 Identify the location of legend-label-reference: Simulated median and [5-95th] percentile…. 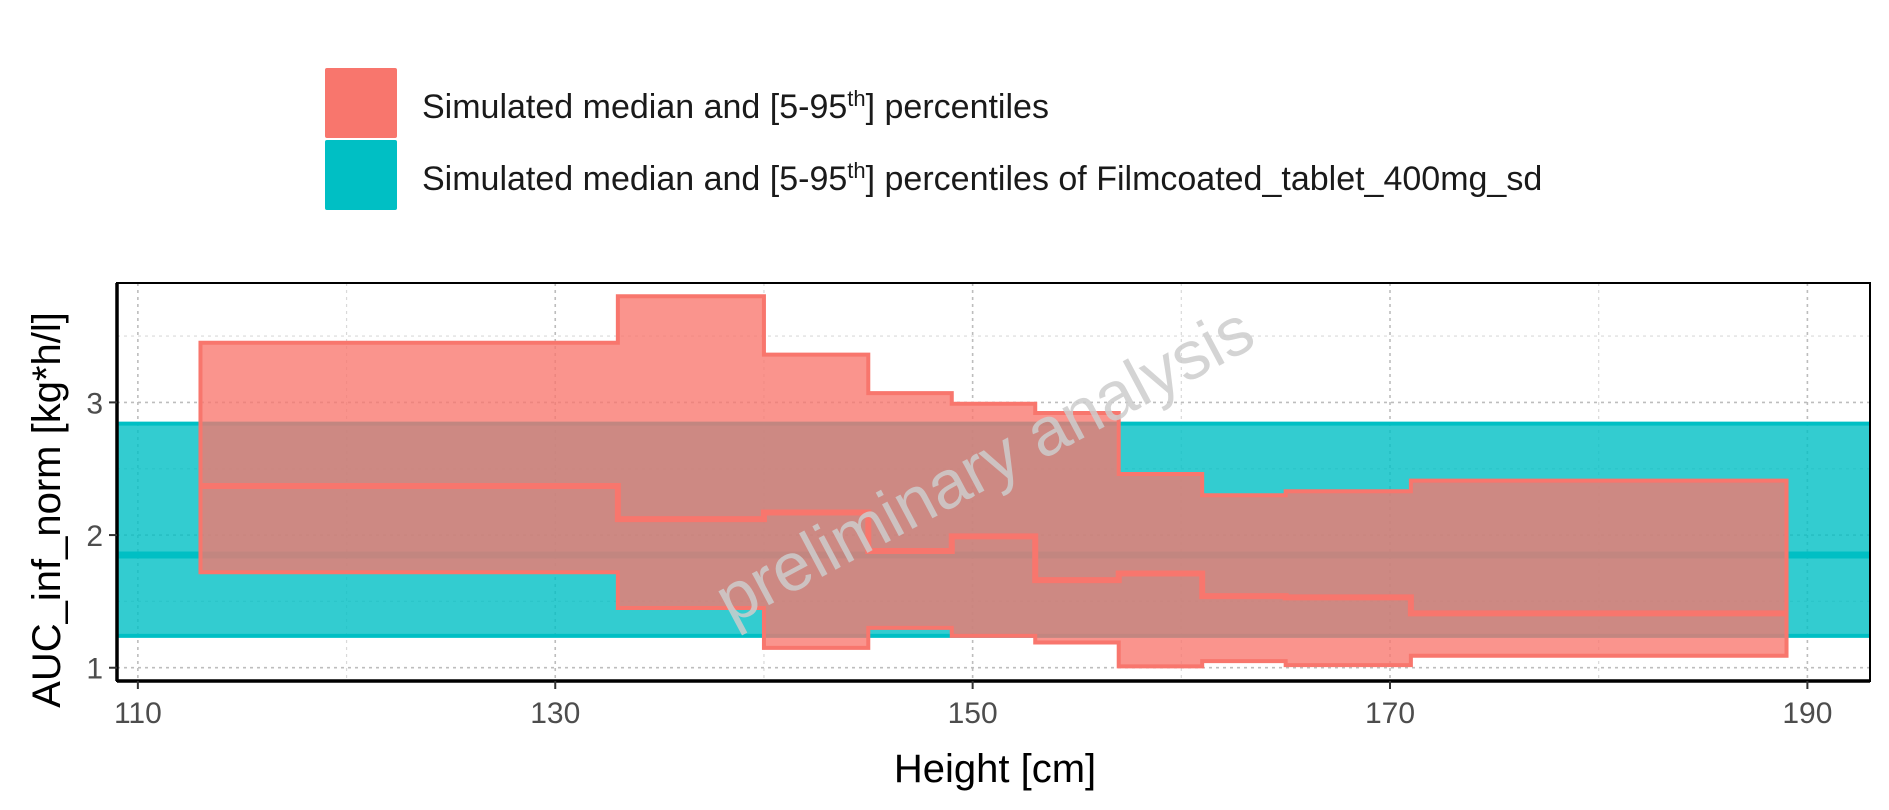
(982, 178).